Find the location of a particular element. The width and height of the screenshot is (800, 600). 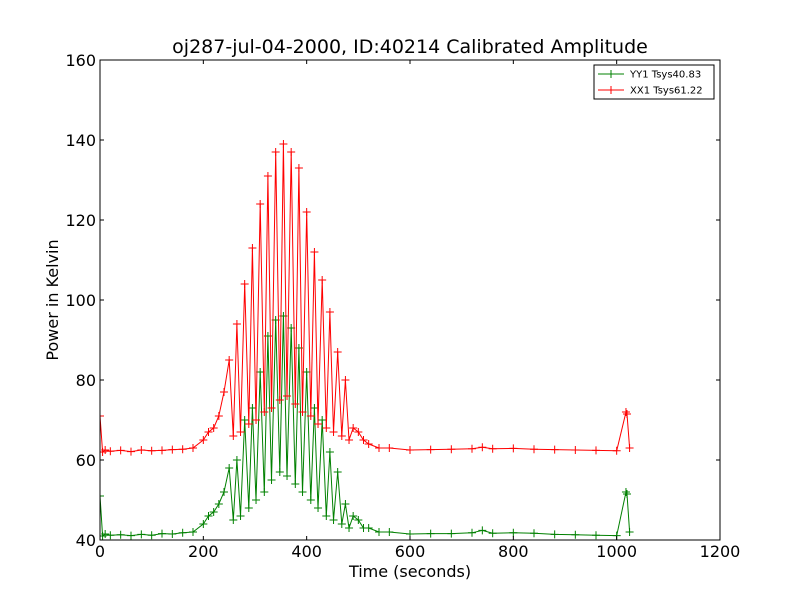

legend-box is located at coordinates (654, 82).